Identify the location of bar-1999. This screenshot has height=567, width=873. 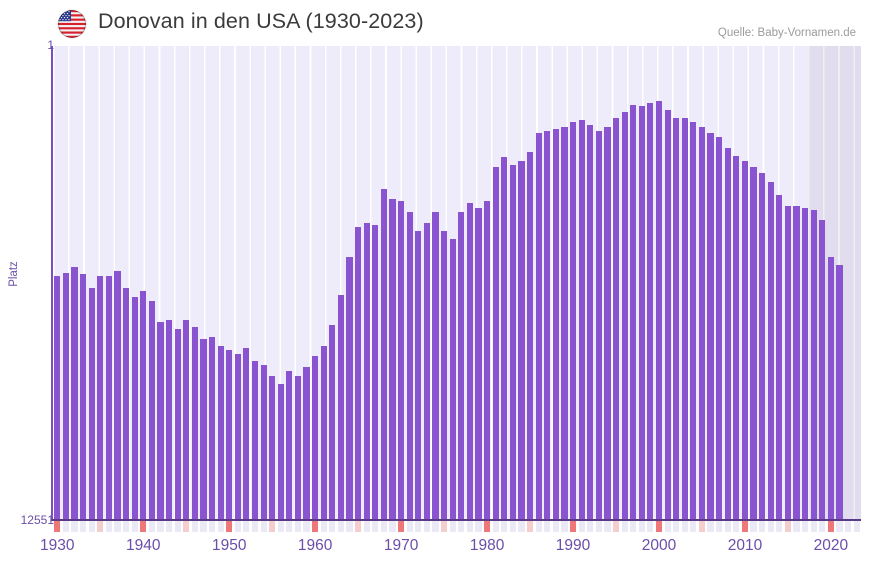
(650, 311).